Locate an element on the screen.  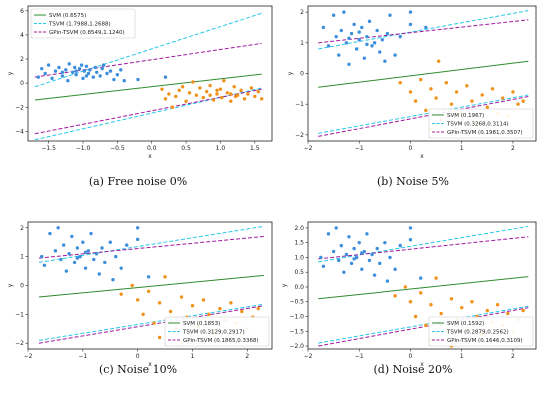
x-tick-label: 2 is located at coordinates (247, 356).